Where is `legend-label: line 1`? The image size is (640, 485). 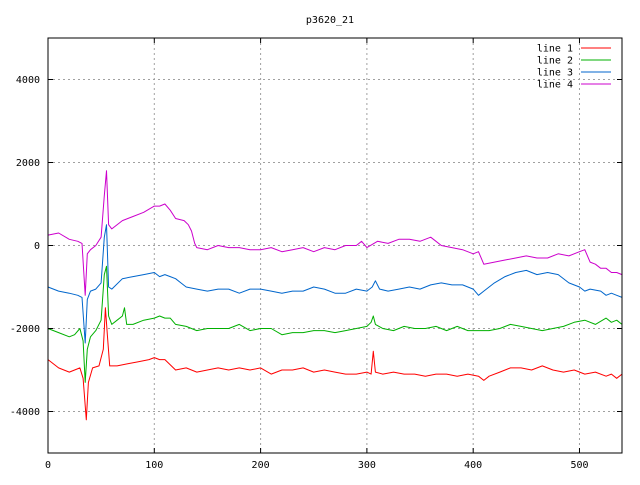
legend-label: line 1 is located at coordinates (555, 49).